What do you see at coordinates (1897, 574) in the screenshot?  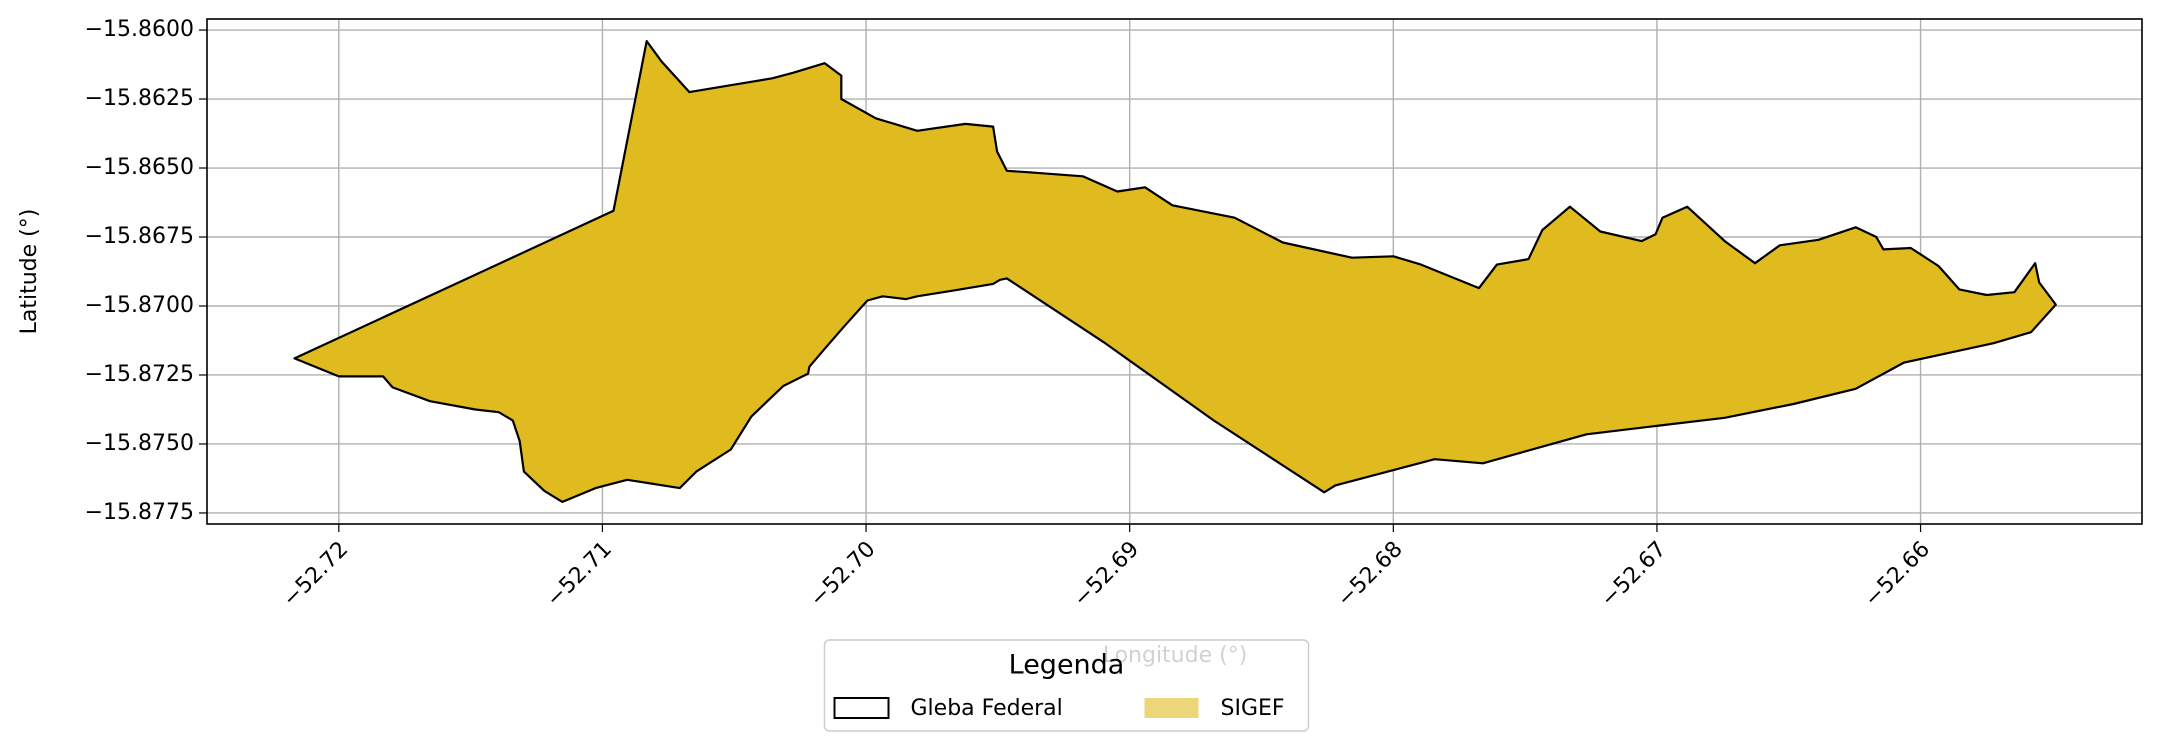 I see `x-tick-label: −52.66` at bounding box center [1897, 574].